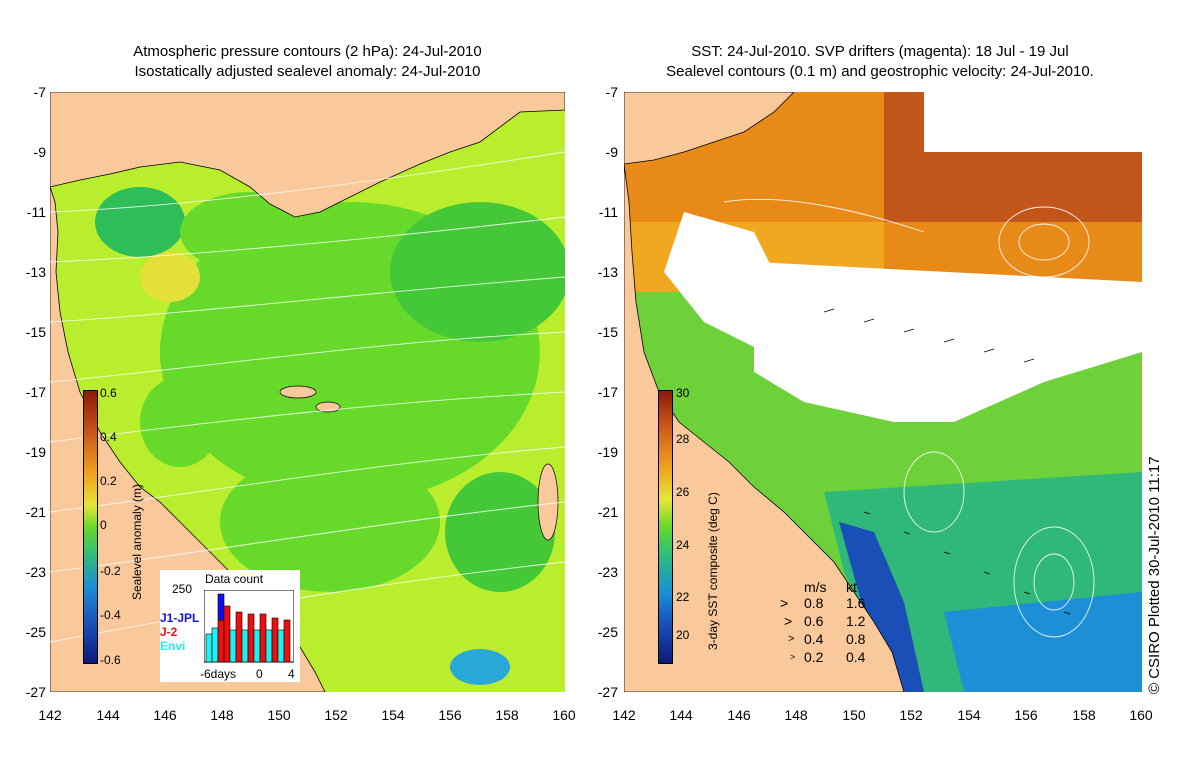 The image size is (1200, 780). I want to click on speed-ms: 0.8, so click(814, 603).